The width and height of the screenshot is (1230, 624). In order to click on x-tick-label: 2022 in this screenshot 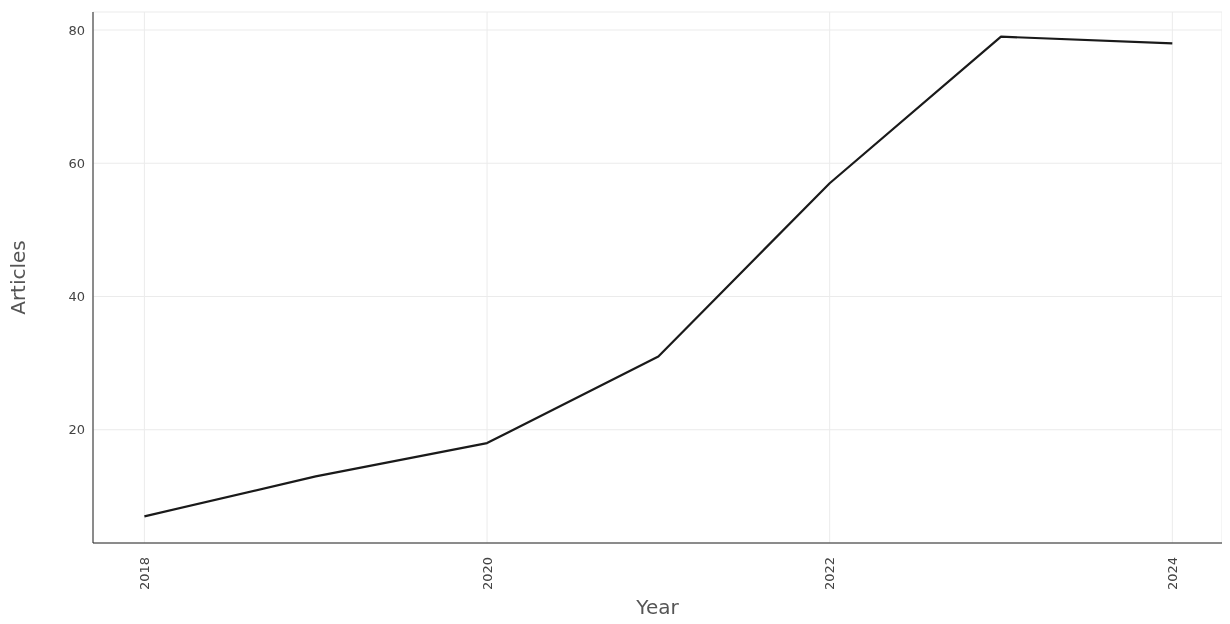, I will do `click(830, 574)`.